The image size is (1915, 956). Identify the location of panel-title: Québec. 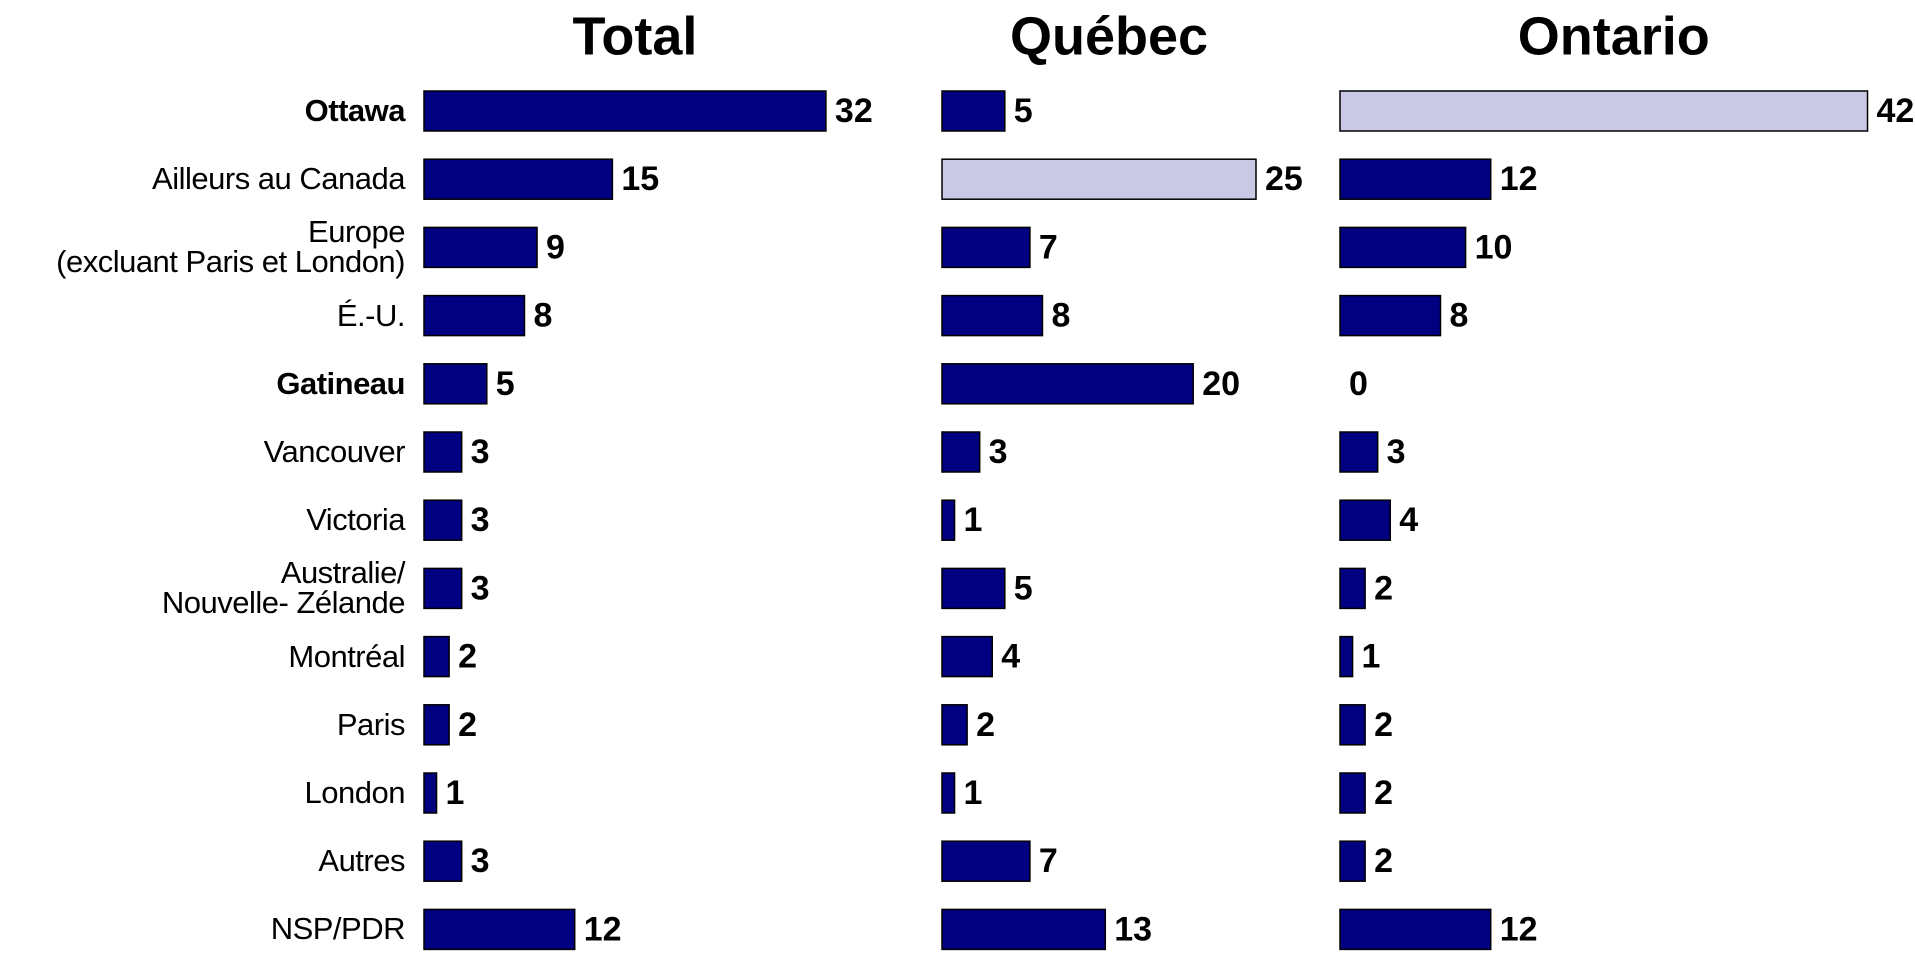
(1109, 36).